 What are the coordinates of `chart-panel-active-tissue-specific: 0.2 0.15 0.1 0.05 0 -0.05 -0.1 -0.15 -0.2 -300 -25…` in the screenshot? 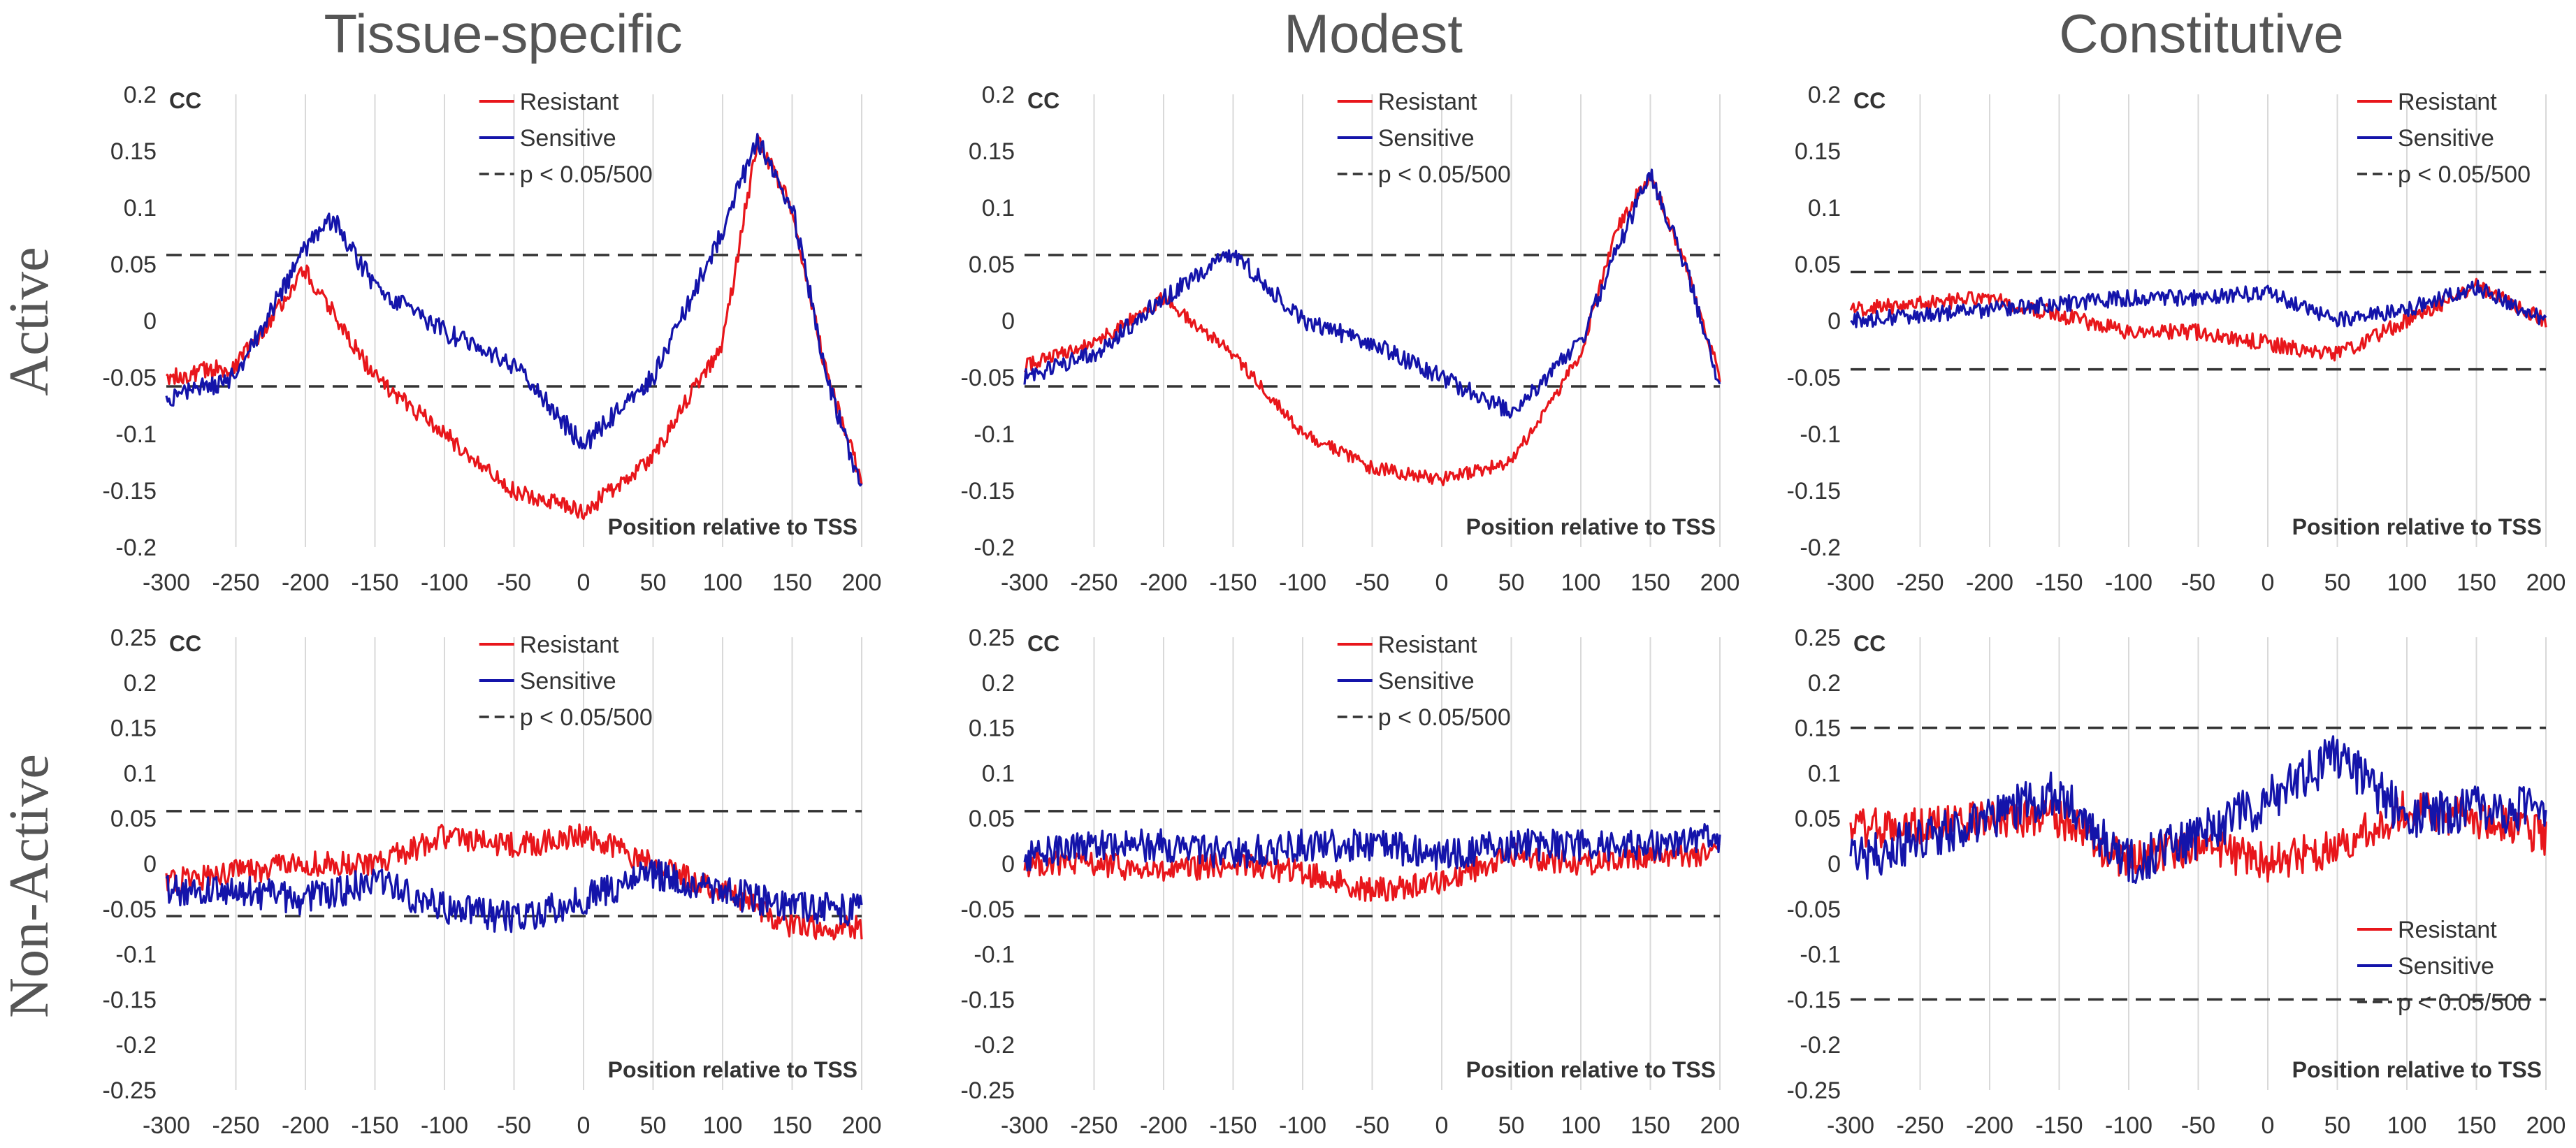 It's located at (493, 339).